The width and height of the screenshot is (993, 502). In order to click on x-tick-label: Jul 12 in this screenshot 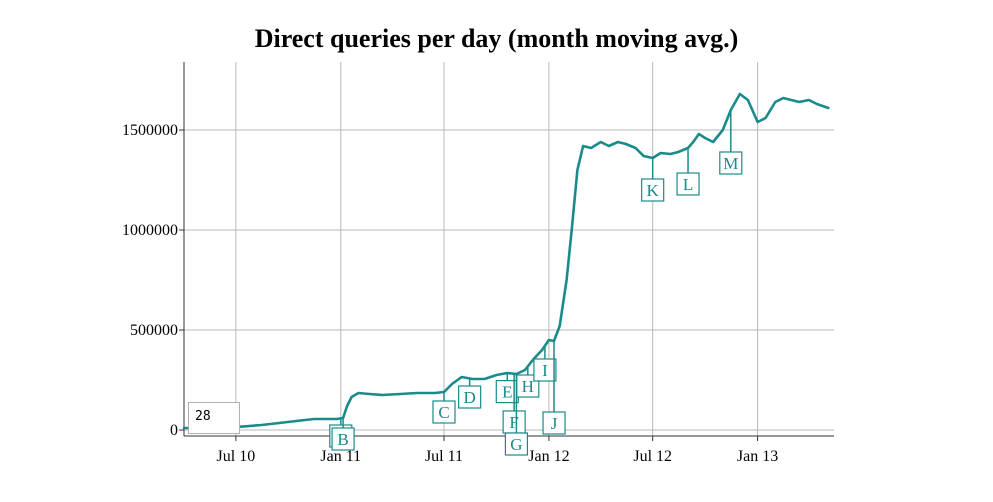, I will do `click(652, 456)`.